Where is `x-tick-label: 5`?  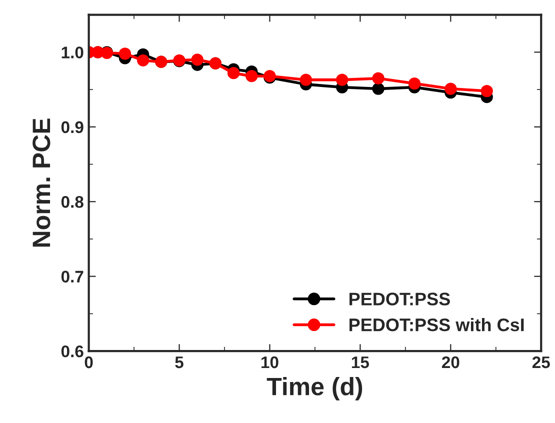
x-tick-label: 5 is located at coordinates (179, 362).